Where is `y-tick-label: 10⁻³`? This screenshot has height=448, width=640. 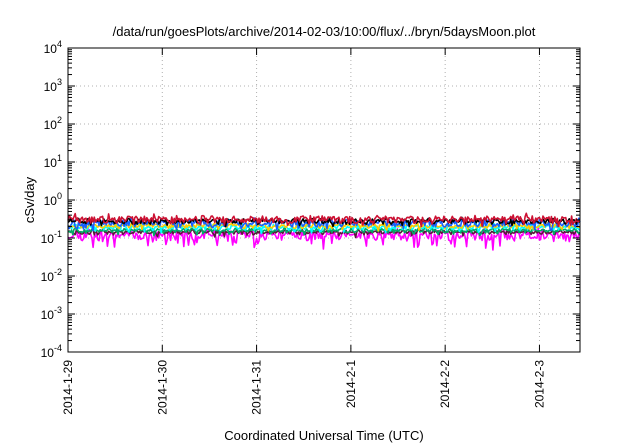 y-tick-label: 10⁻³ is located at coordinates (51, 313).